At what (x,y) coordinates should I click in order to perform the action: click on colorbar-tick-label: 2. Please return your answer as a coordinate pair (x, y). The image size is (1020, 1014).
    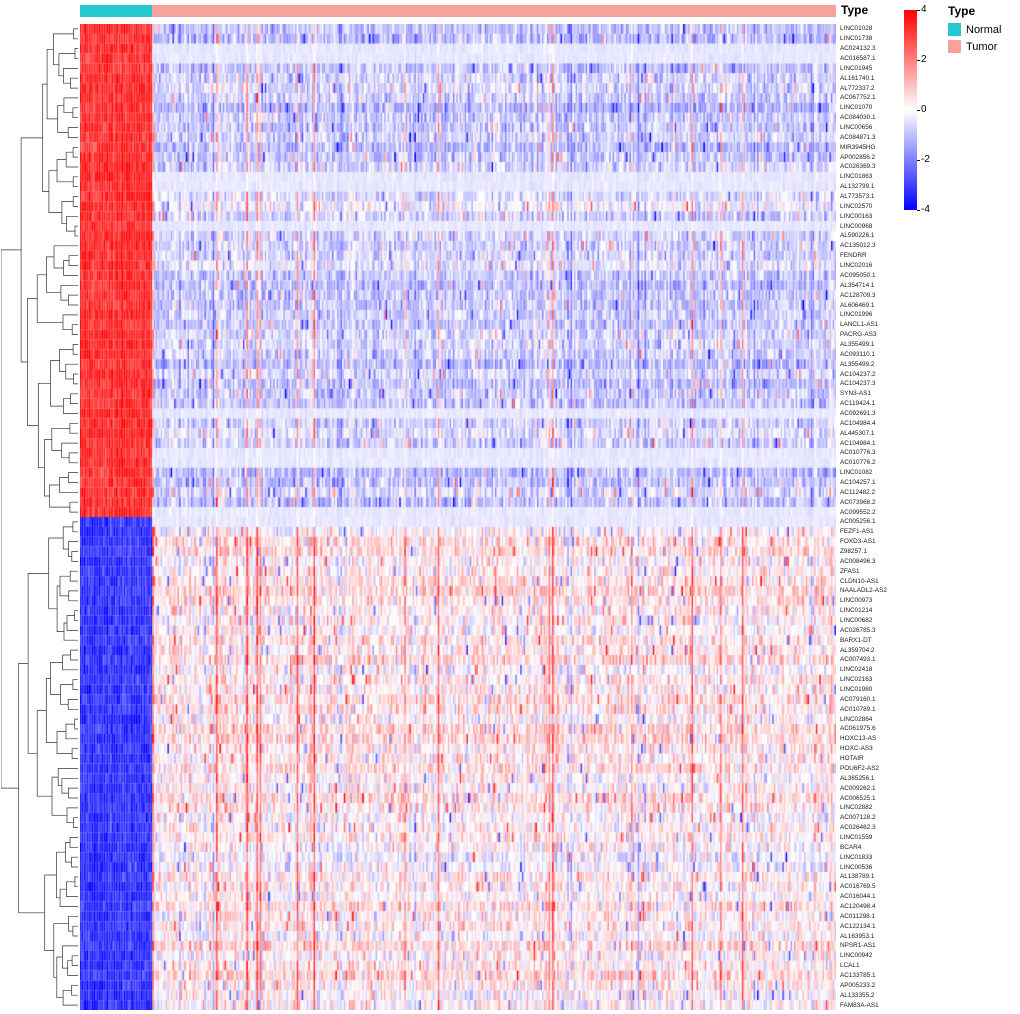
    Looking at the image, I should click on (924, 59).